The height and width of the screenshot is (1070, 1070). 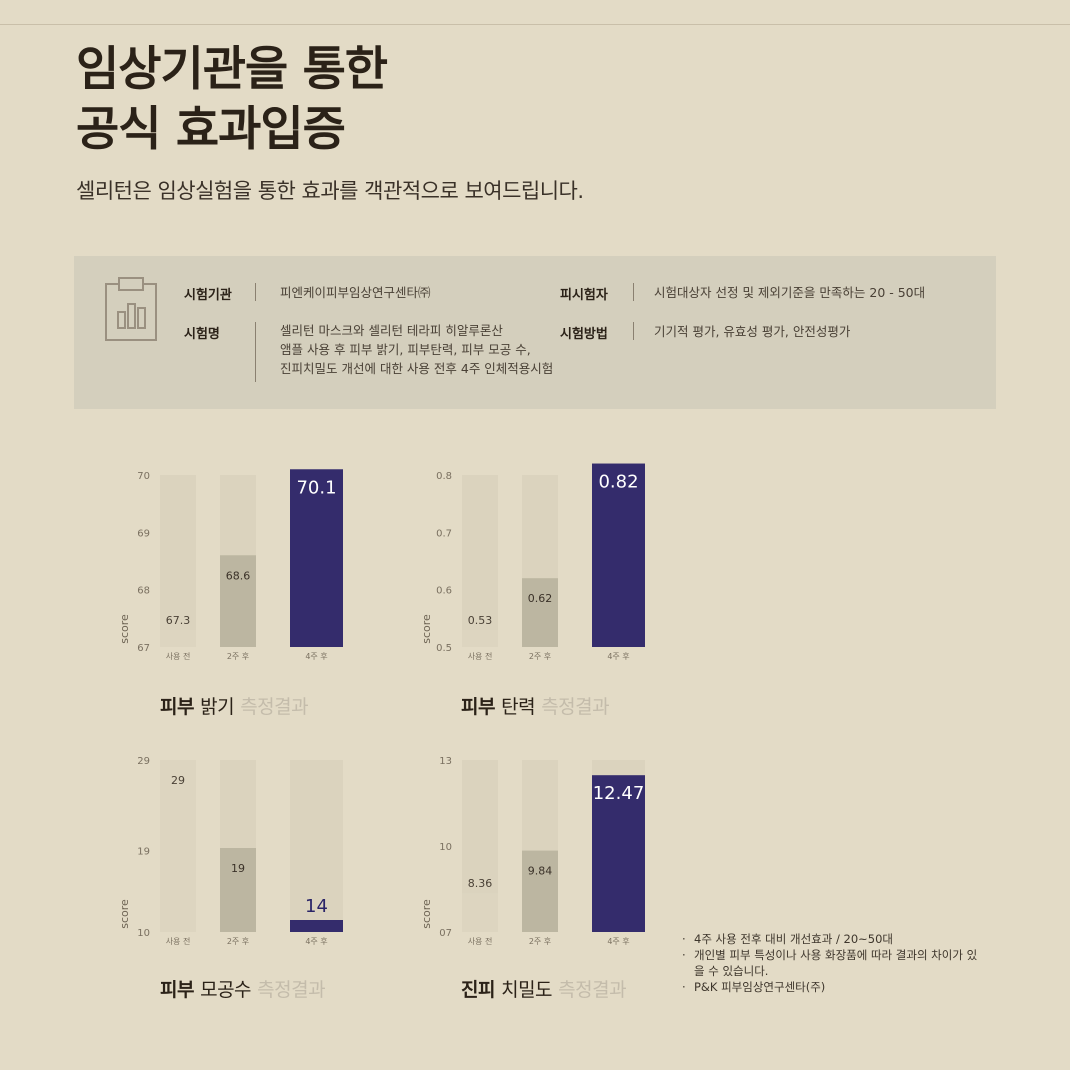 I want to click on caption-rest: 치밀도, so click(x=527, y=990).